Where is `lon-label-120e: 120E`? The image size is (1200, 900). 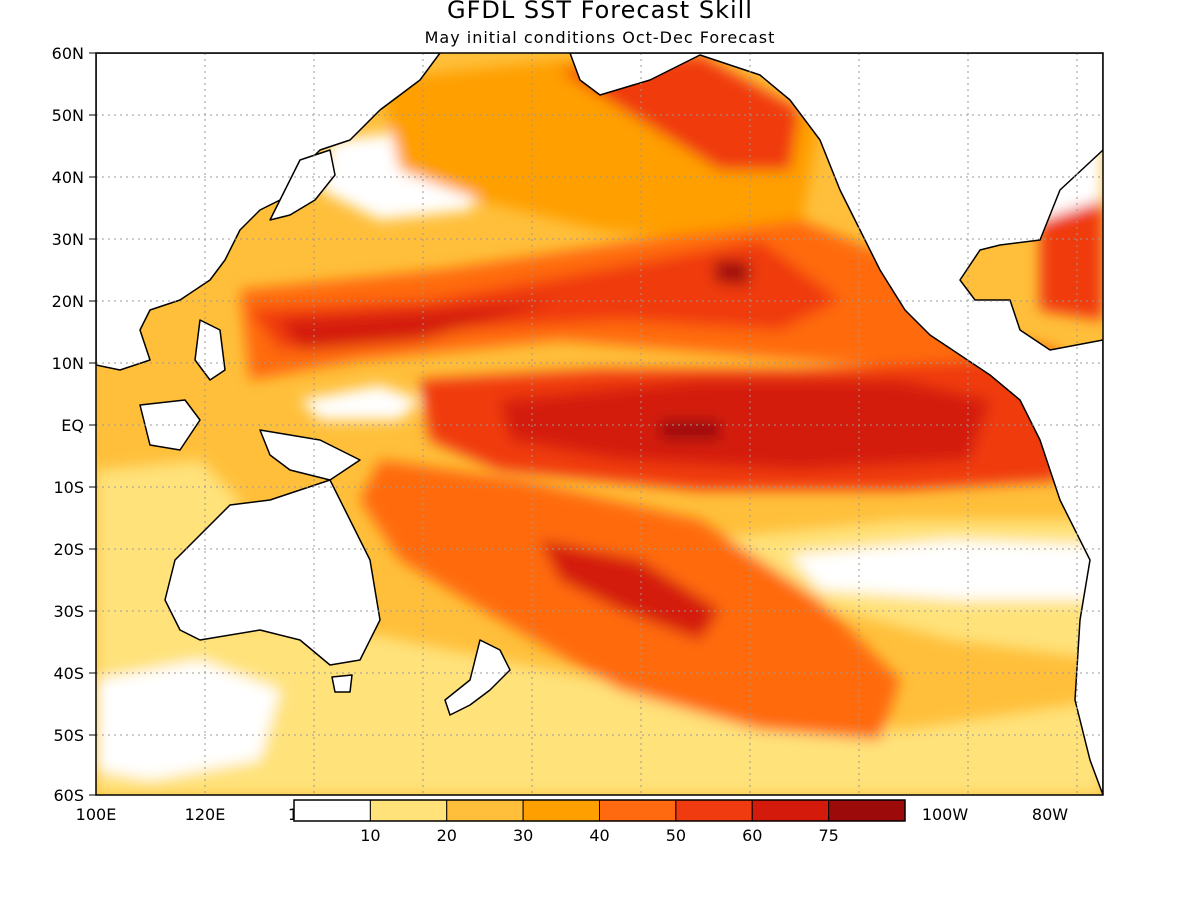 lon-label-120e: 120E is located at coordinates (205, 814).